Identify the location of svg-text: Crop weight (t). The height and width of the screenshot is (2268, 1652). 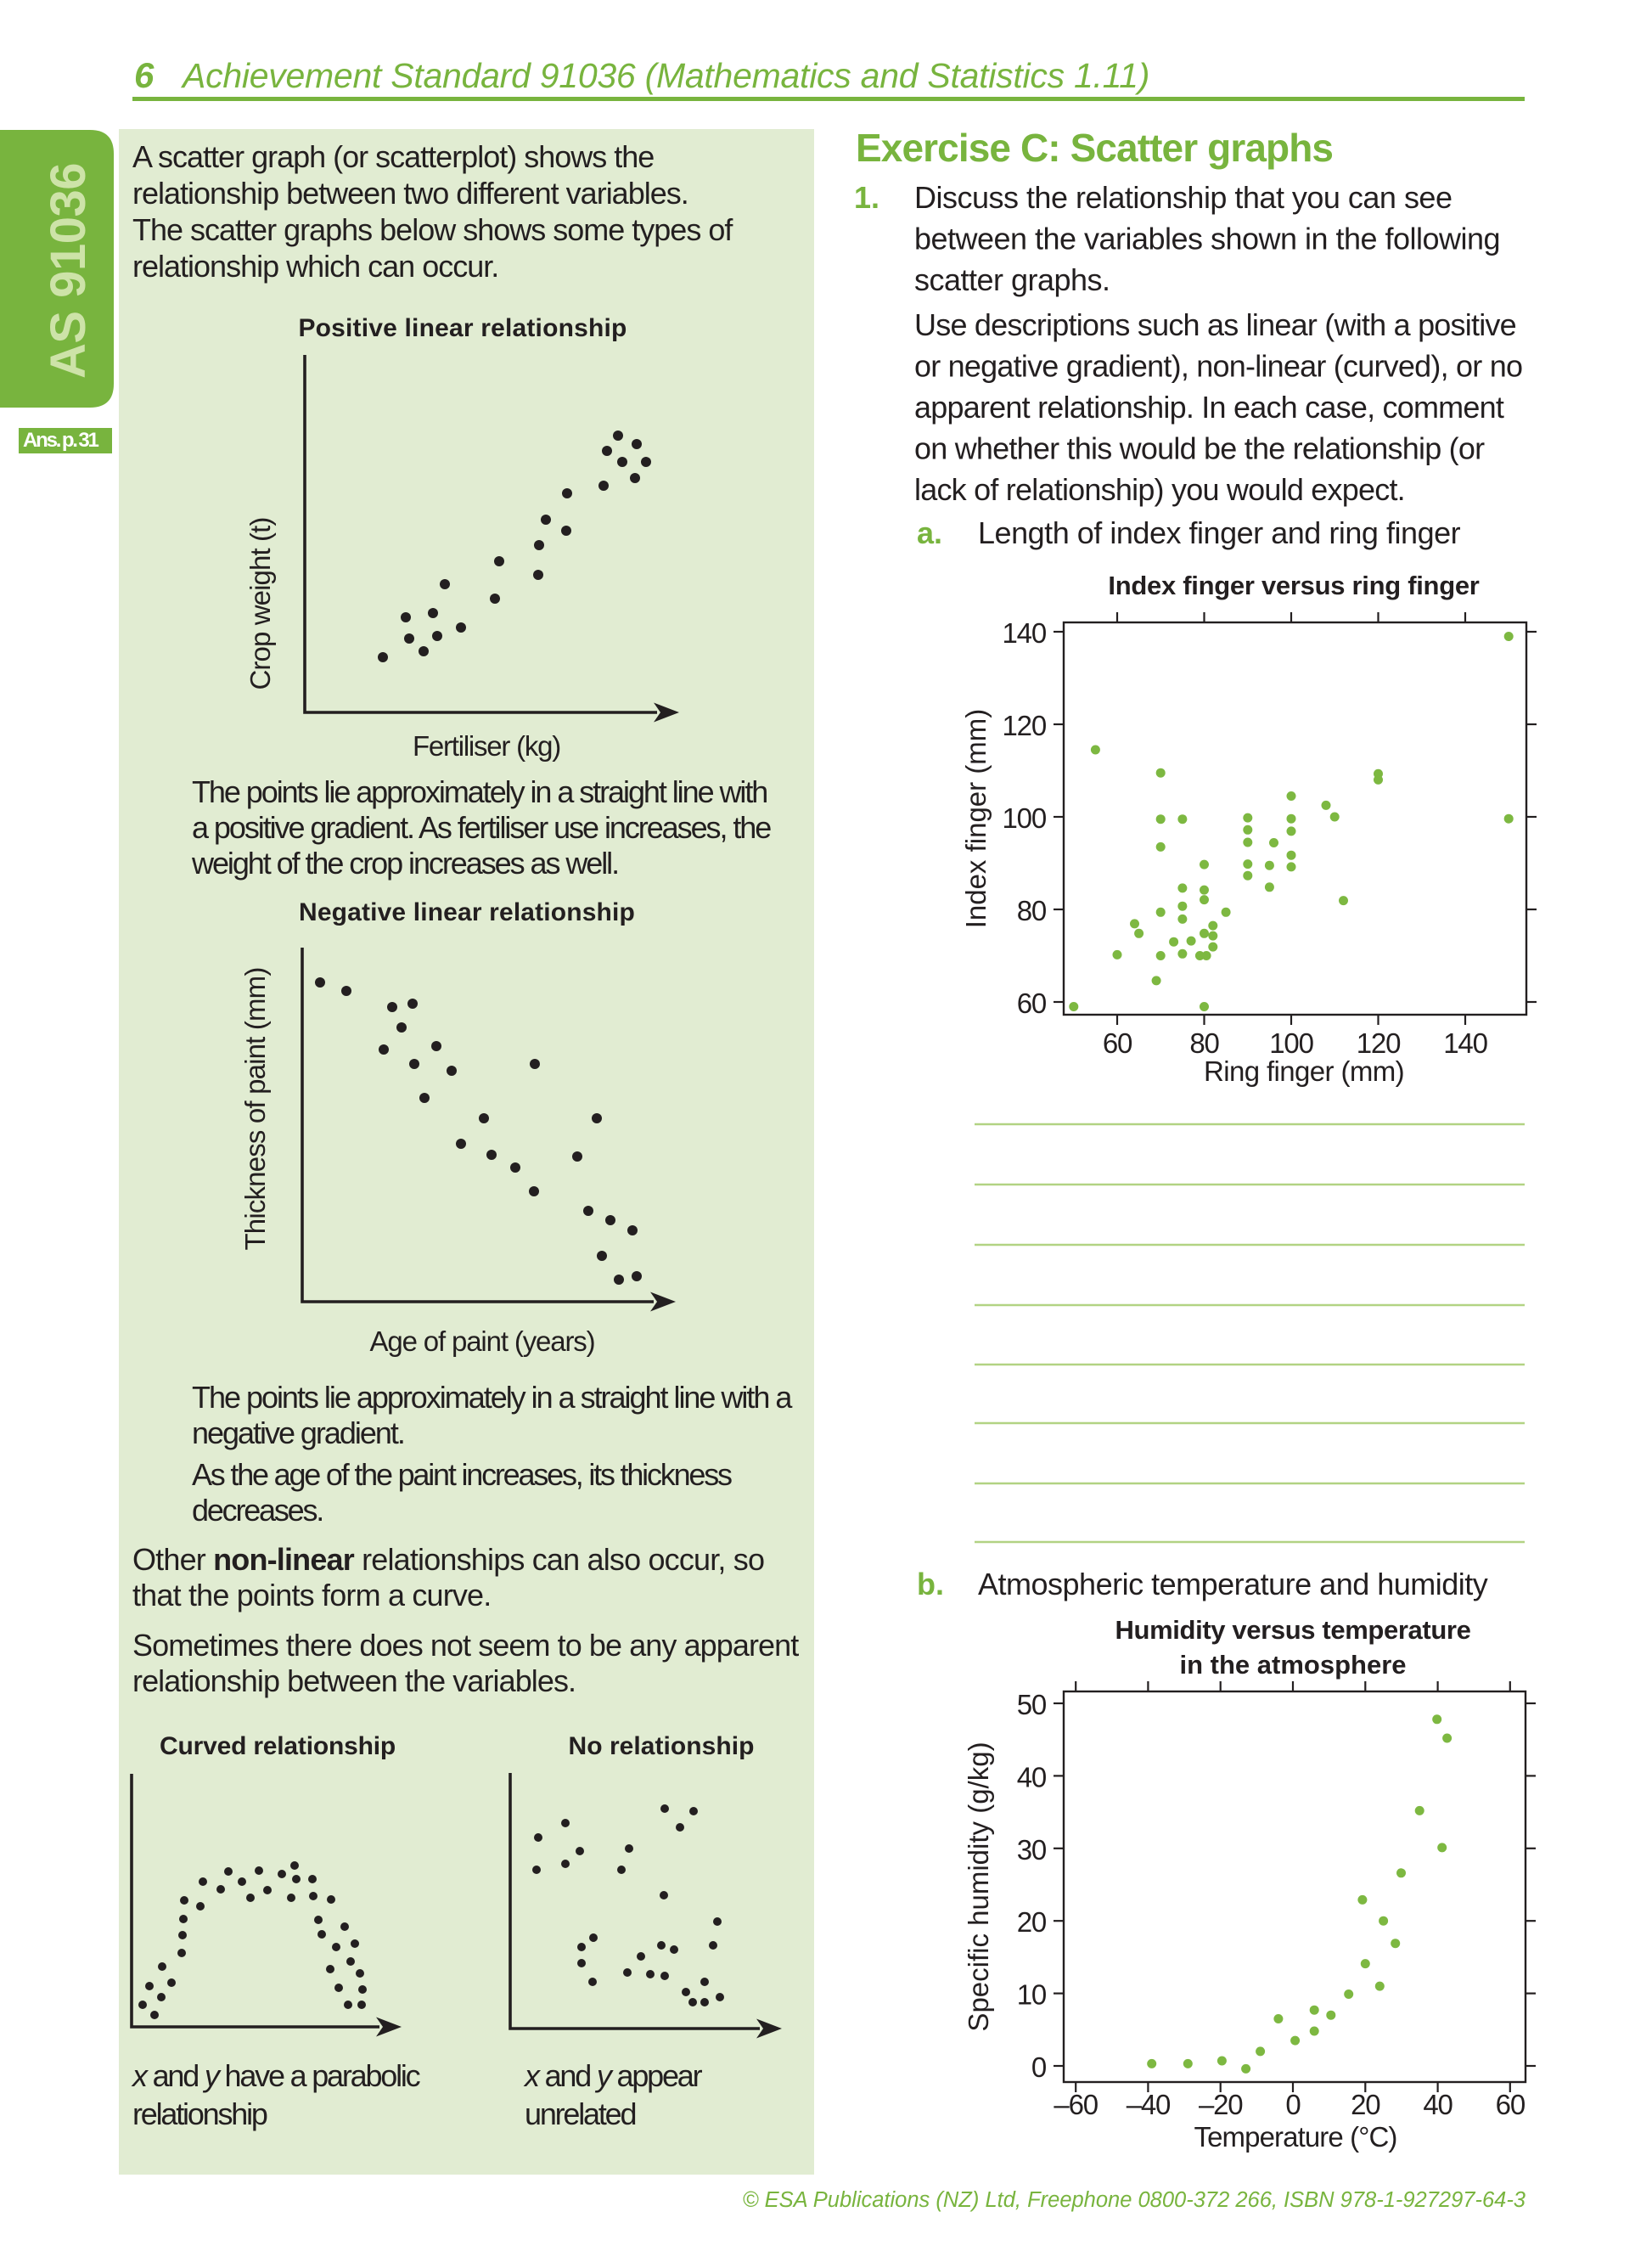
(260, 603).